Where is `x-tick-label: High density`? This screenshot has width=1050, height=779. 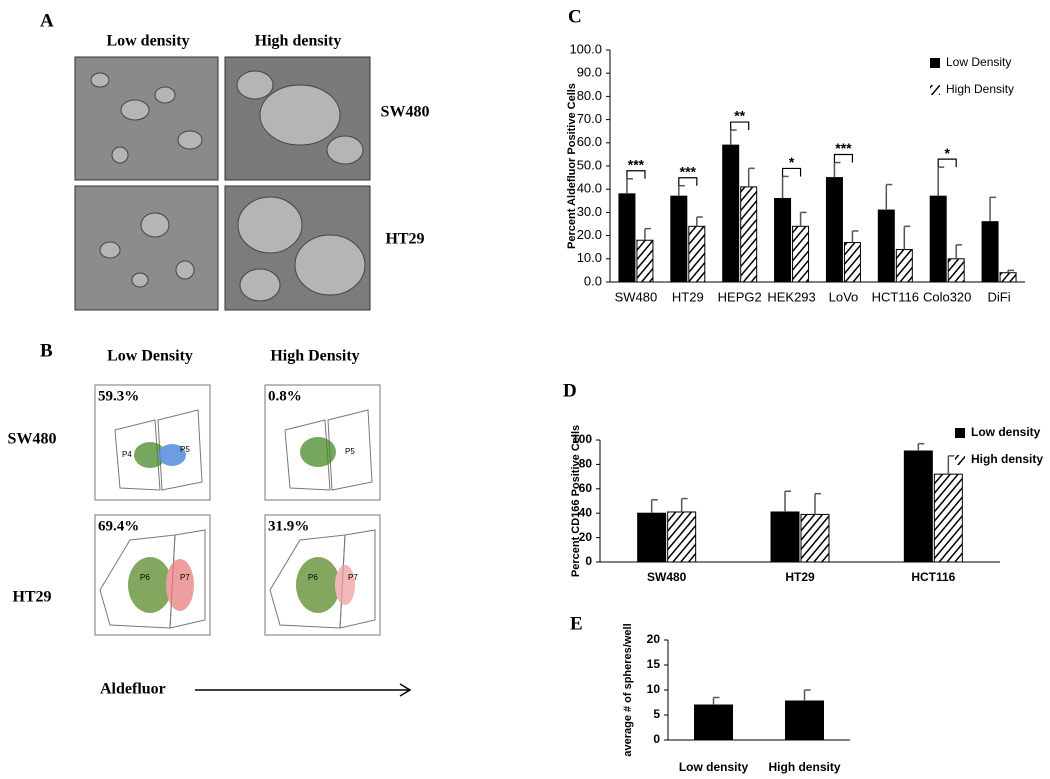
x-tick-label: High density is located at coordinates (804, 767).